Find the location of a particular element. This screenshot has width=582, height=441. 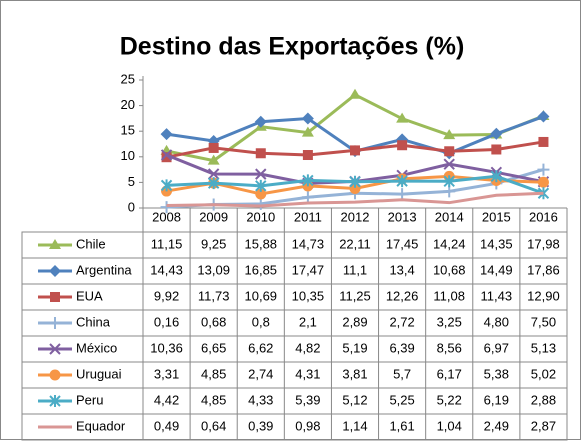

table-cell: 2,1 is located at coordinates (308, 321).